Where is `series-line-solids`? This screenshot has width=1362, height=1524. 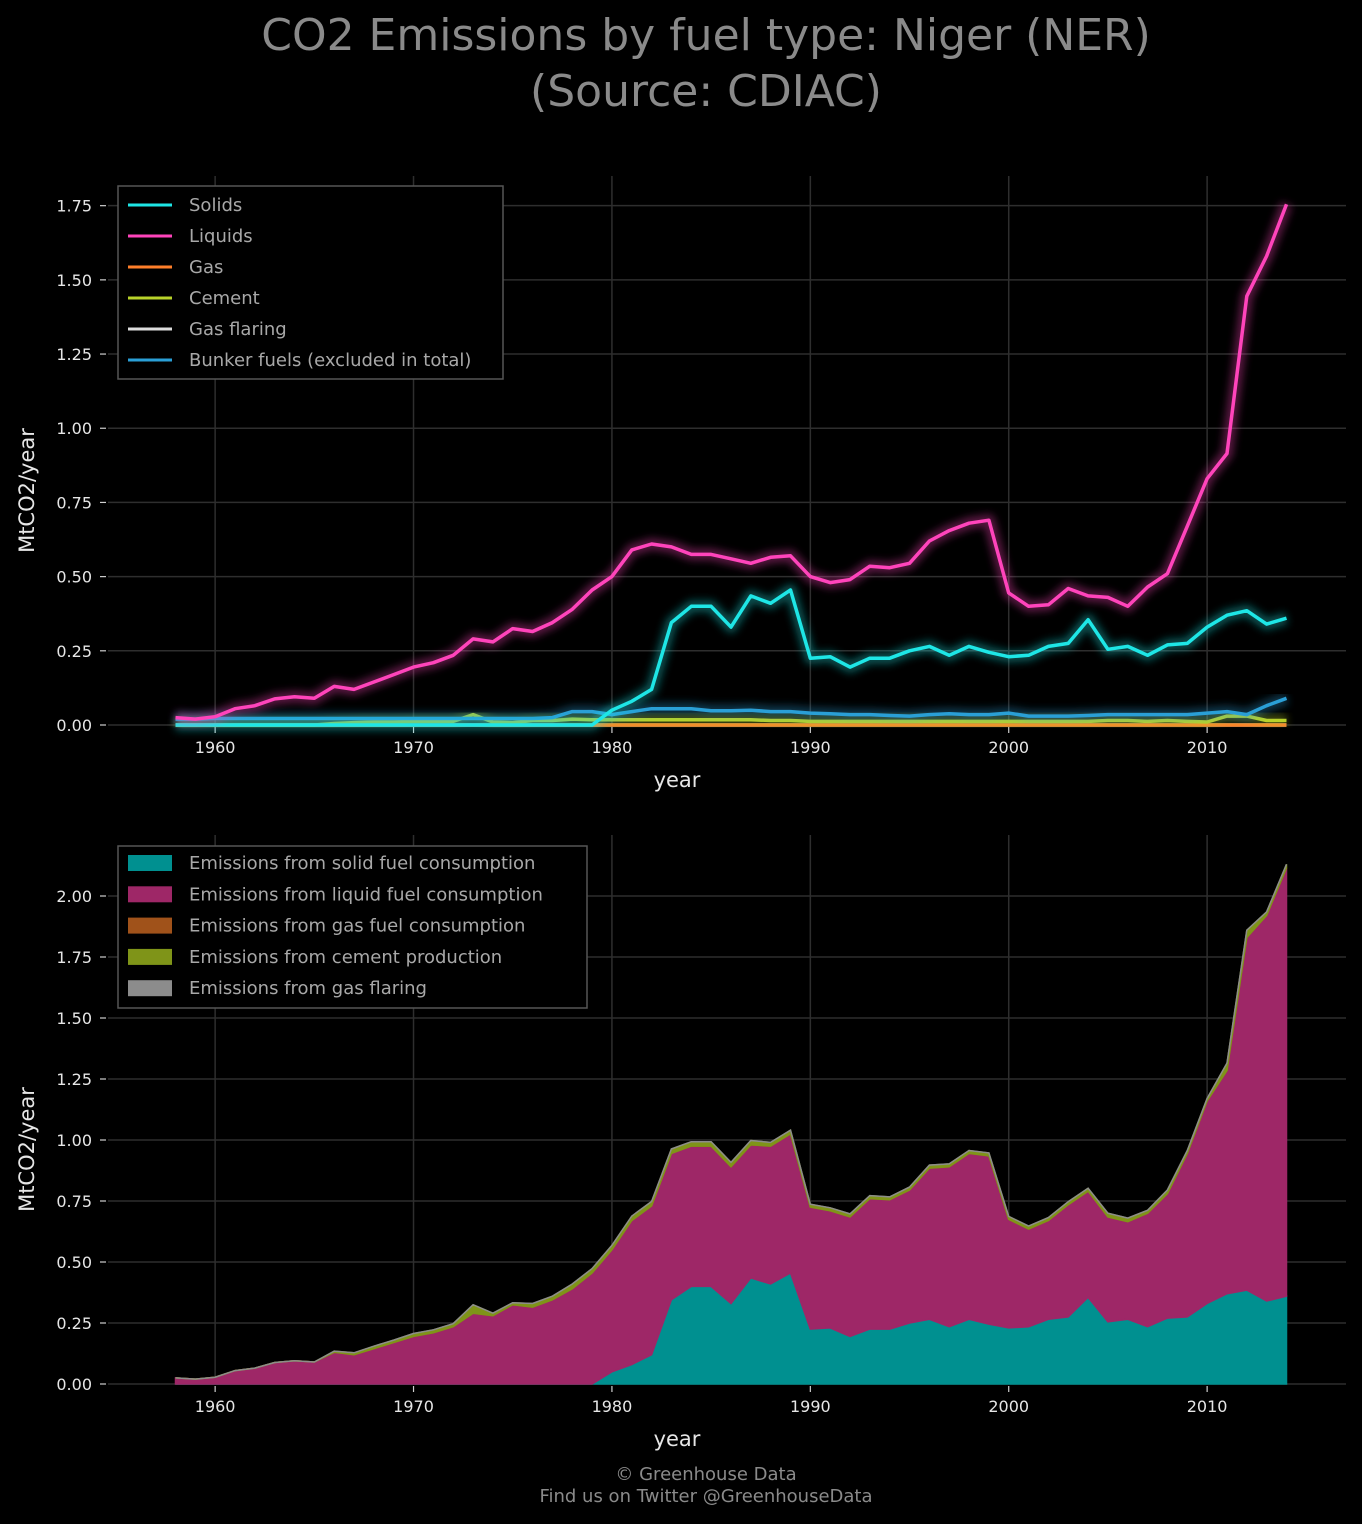
series-line-solids is located at coordinates (731, 657).